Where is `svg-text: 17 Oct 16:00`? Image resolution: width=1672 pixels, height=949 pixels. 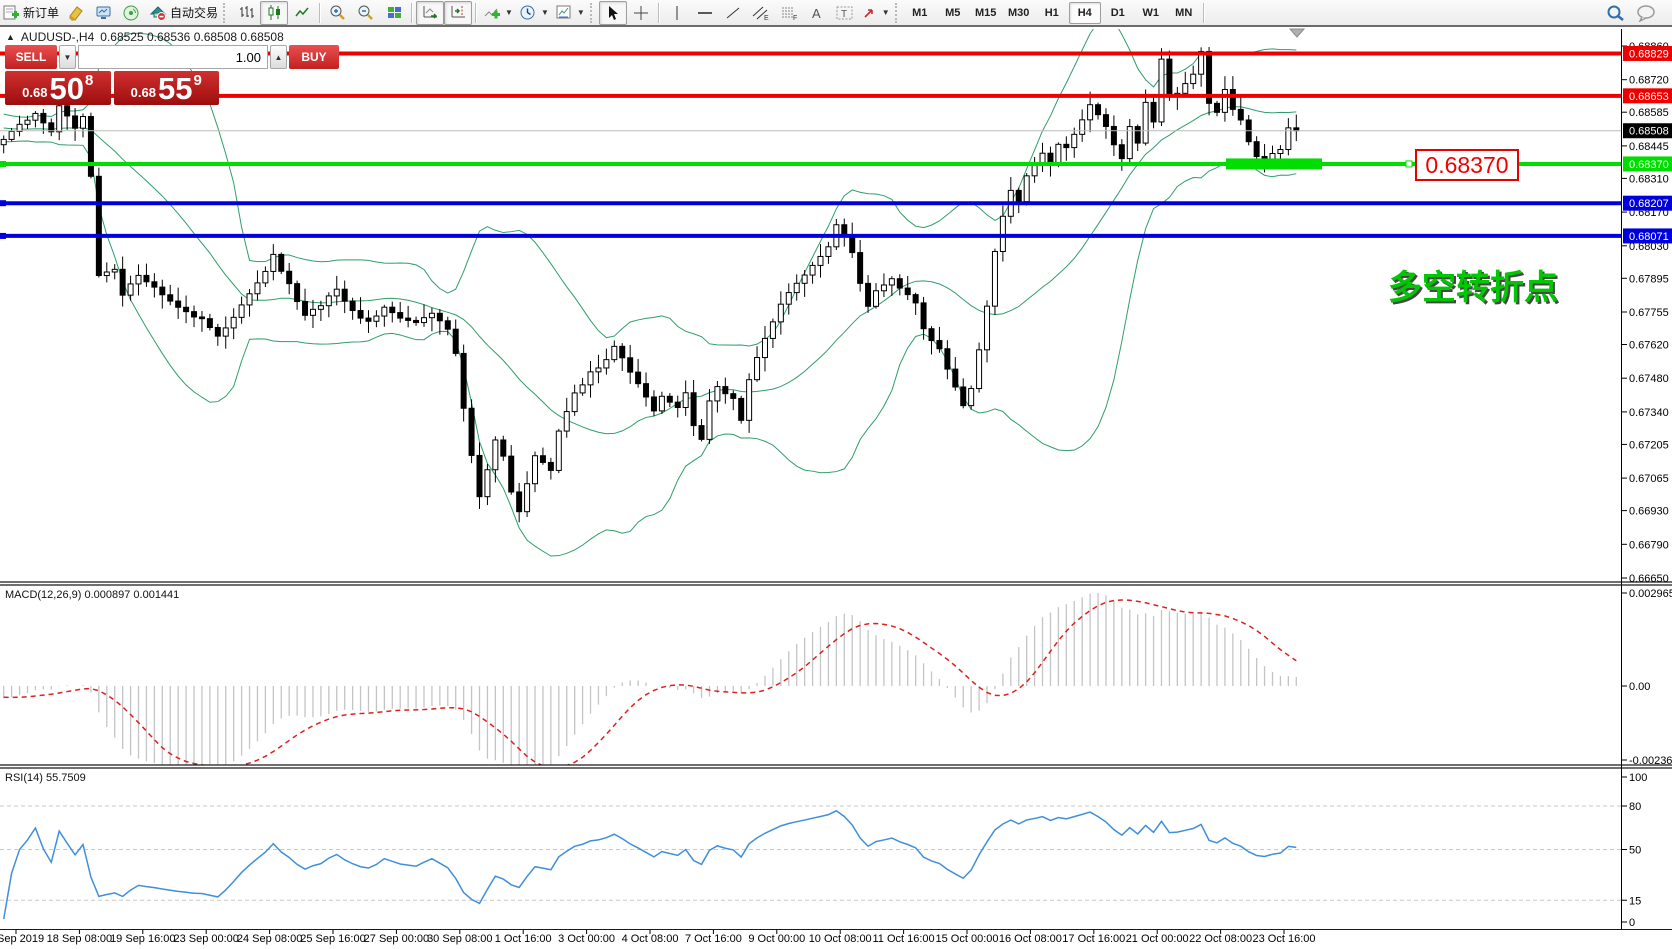 svg-text: 17 Oct 16:00 is located at coordinates (1093, 939).